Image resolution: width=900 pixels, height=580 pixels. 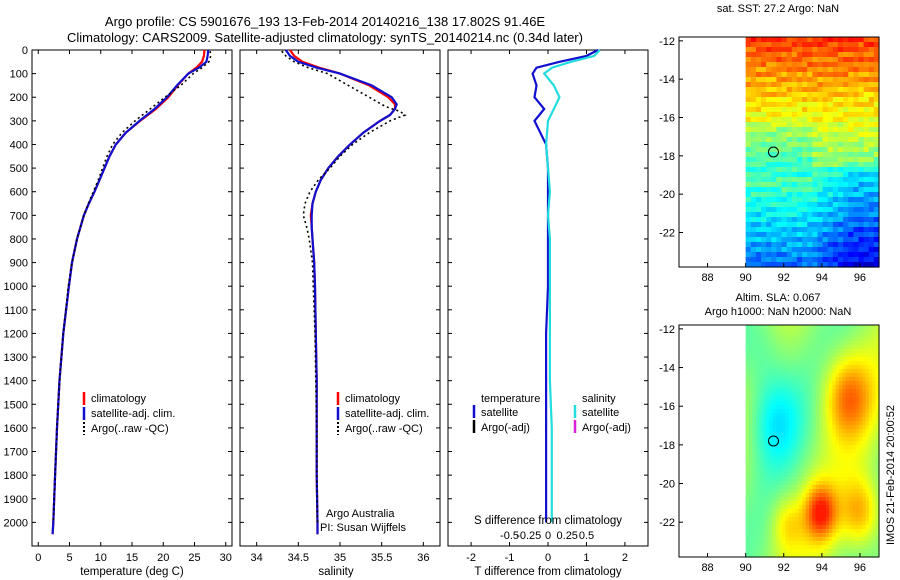 I want to click on lat-tick-label: -14, so click(x=667, y=369).